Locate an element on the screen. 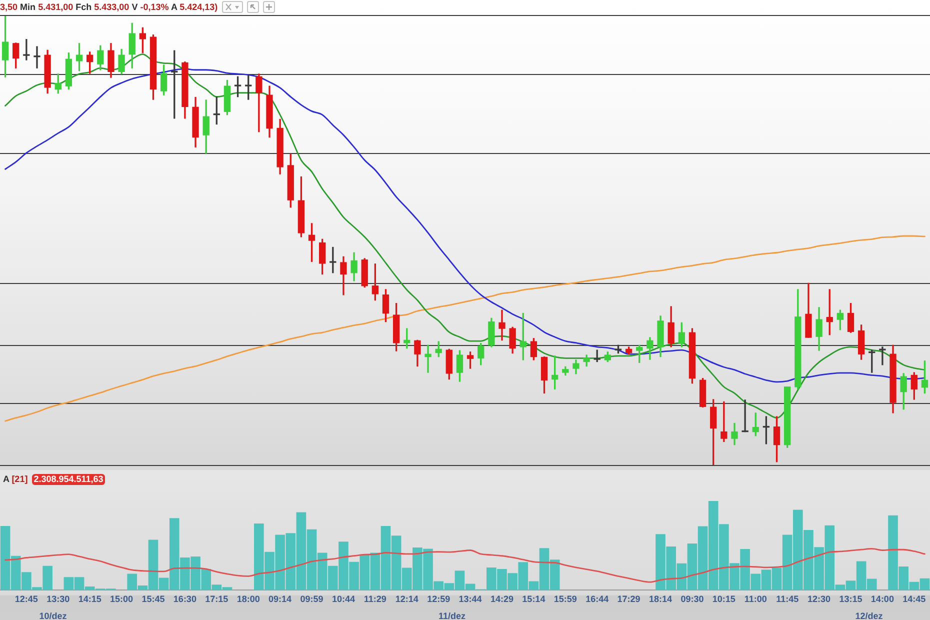 The image size is (930, 620). x-tick-label: 15:45 is located at coordinates (153, 599).